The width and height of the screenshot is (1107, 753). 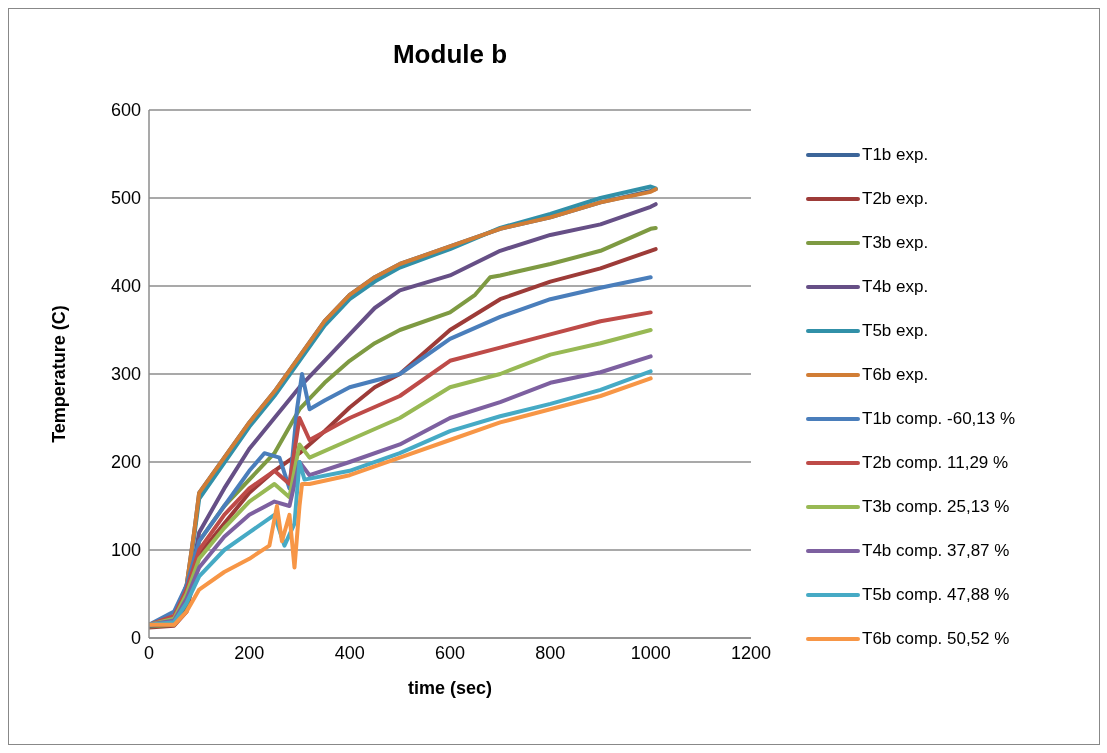 I want to click on y-tick-label: 300, so click(x=125, y=374).